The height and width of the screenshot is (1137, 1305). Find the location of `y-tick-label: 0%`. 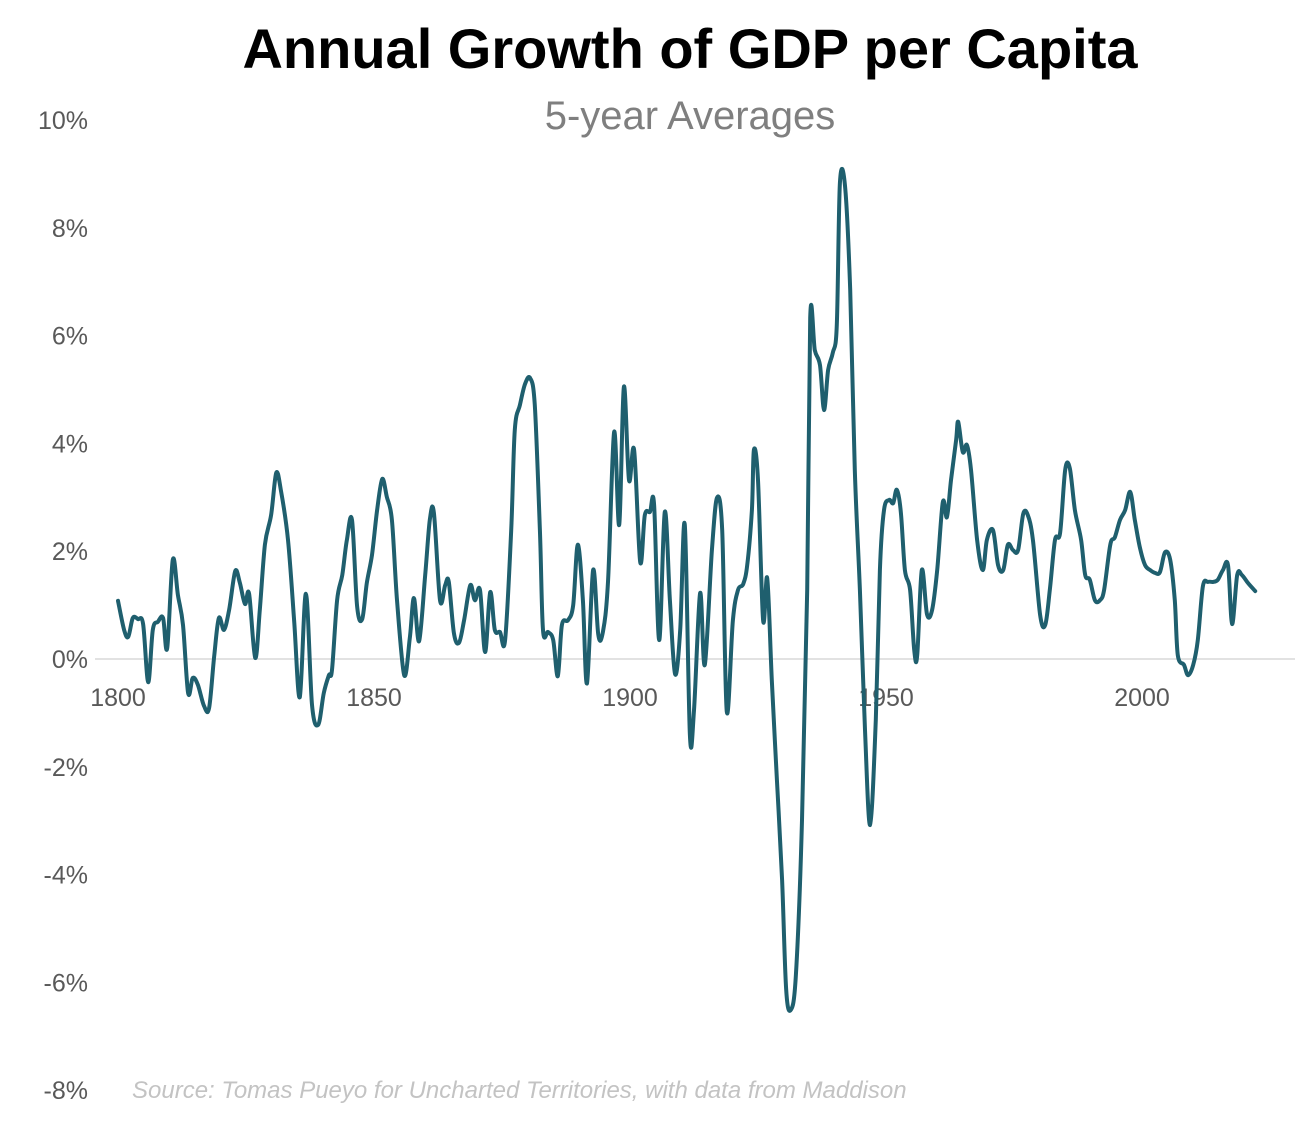

y-tick-label: 0% is located at coordinates (70, 660).